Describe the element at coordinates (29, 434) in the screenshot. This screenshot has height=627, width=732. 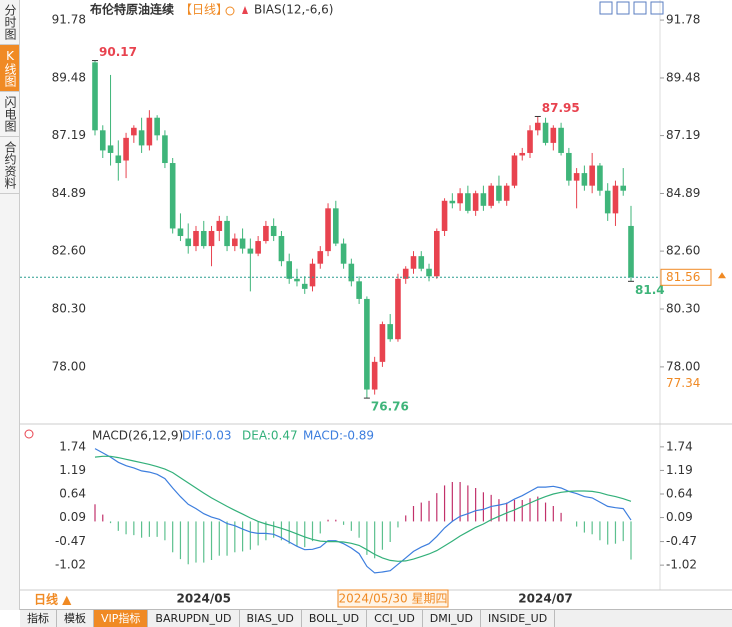
I see `settings-icon` at that location.